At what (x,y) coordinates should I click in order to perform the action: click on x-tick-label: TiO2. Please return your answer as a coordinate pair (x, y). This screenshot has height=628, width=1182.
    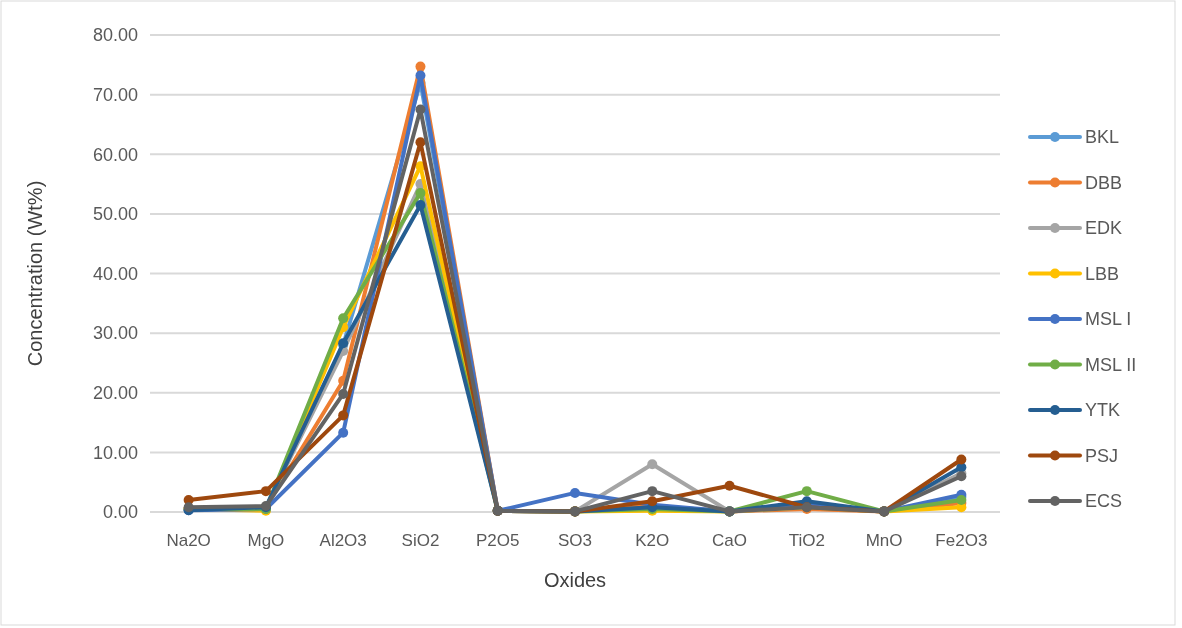
    Looking at the image, I should click on (806, 540).